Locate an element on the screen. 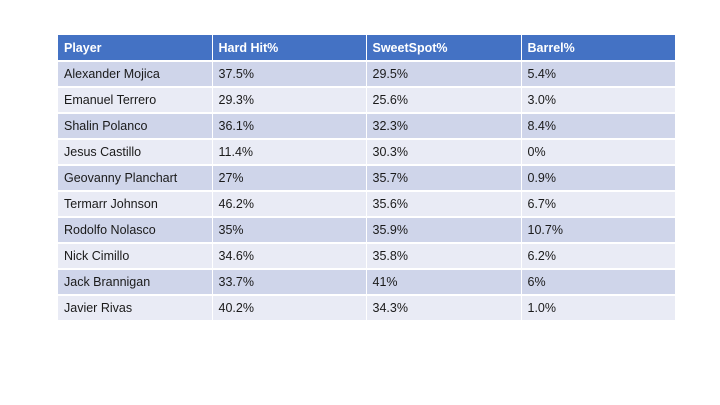 This screenshot has width=720, height=405. barrel-cell: 6.2% is located at coordinates (598, 256).